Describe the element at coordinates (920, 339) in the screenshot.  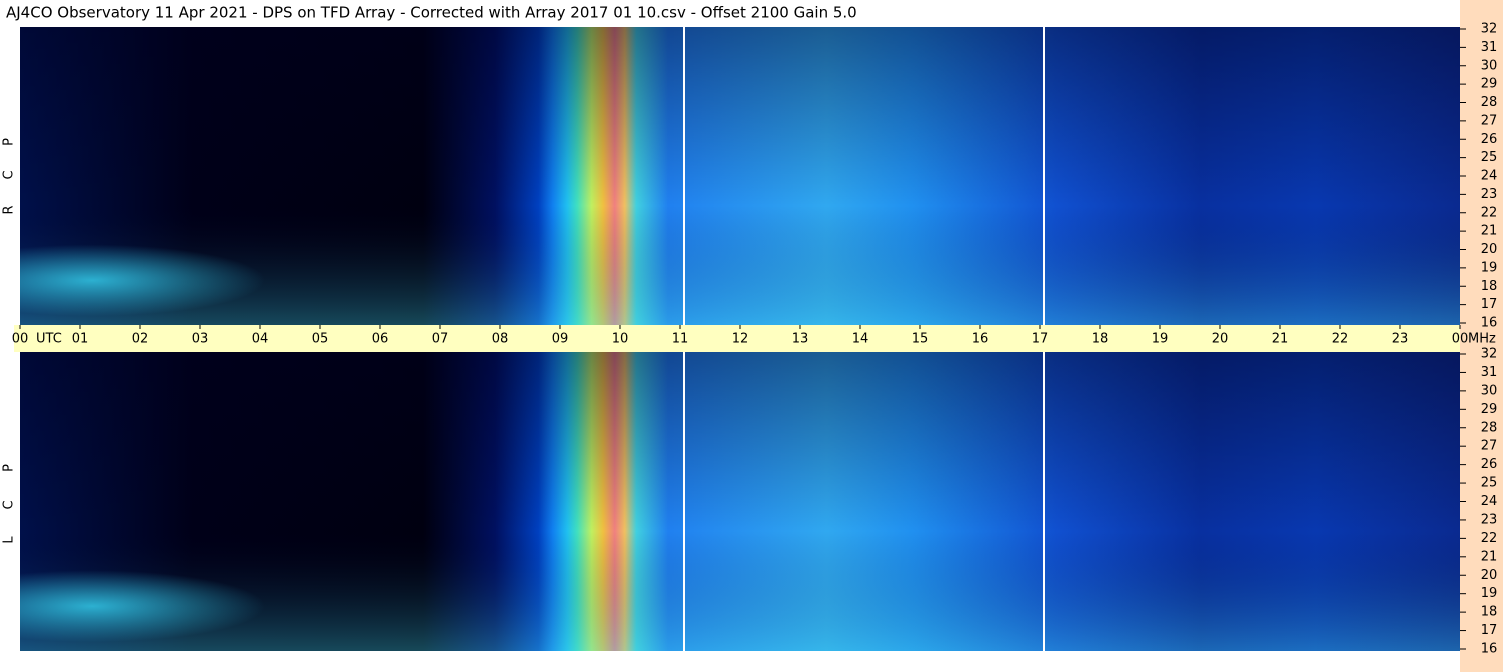
I see `time-label: 15` at that location.